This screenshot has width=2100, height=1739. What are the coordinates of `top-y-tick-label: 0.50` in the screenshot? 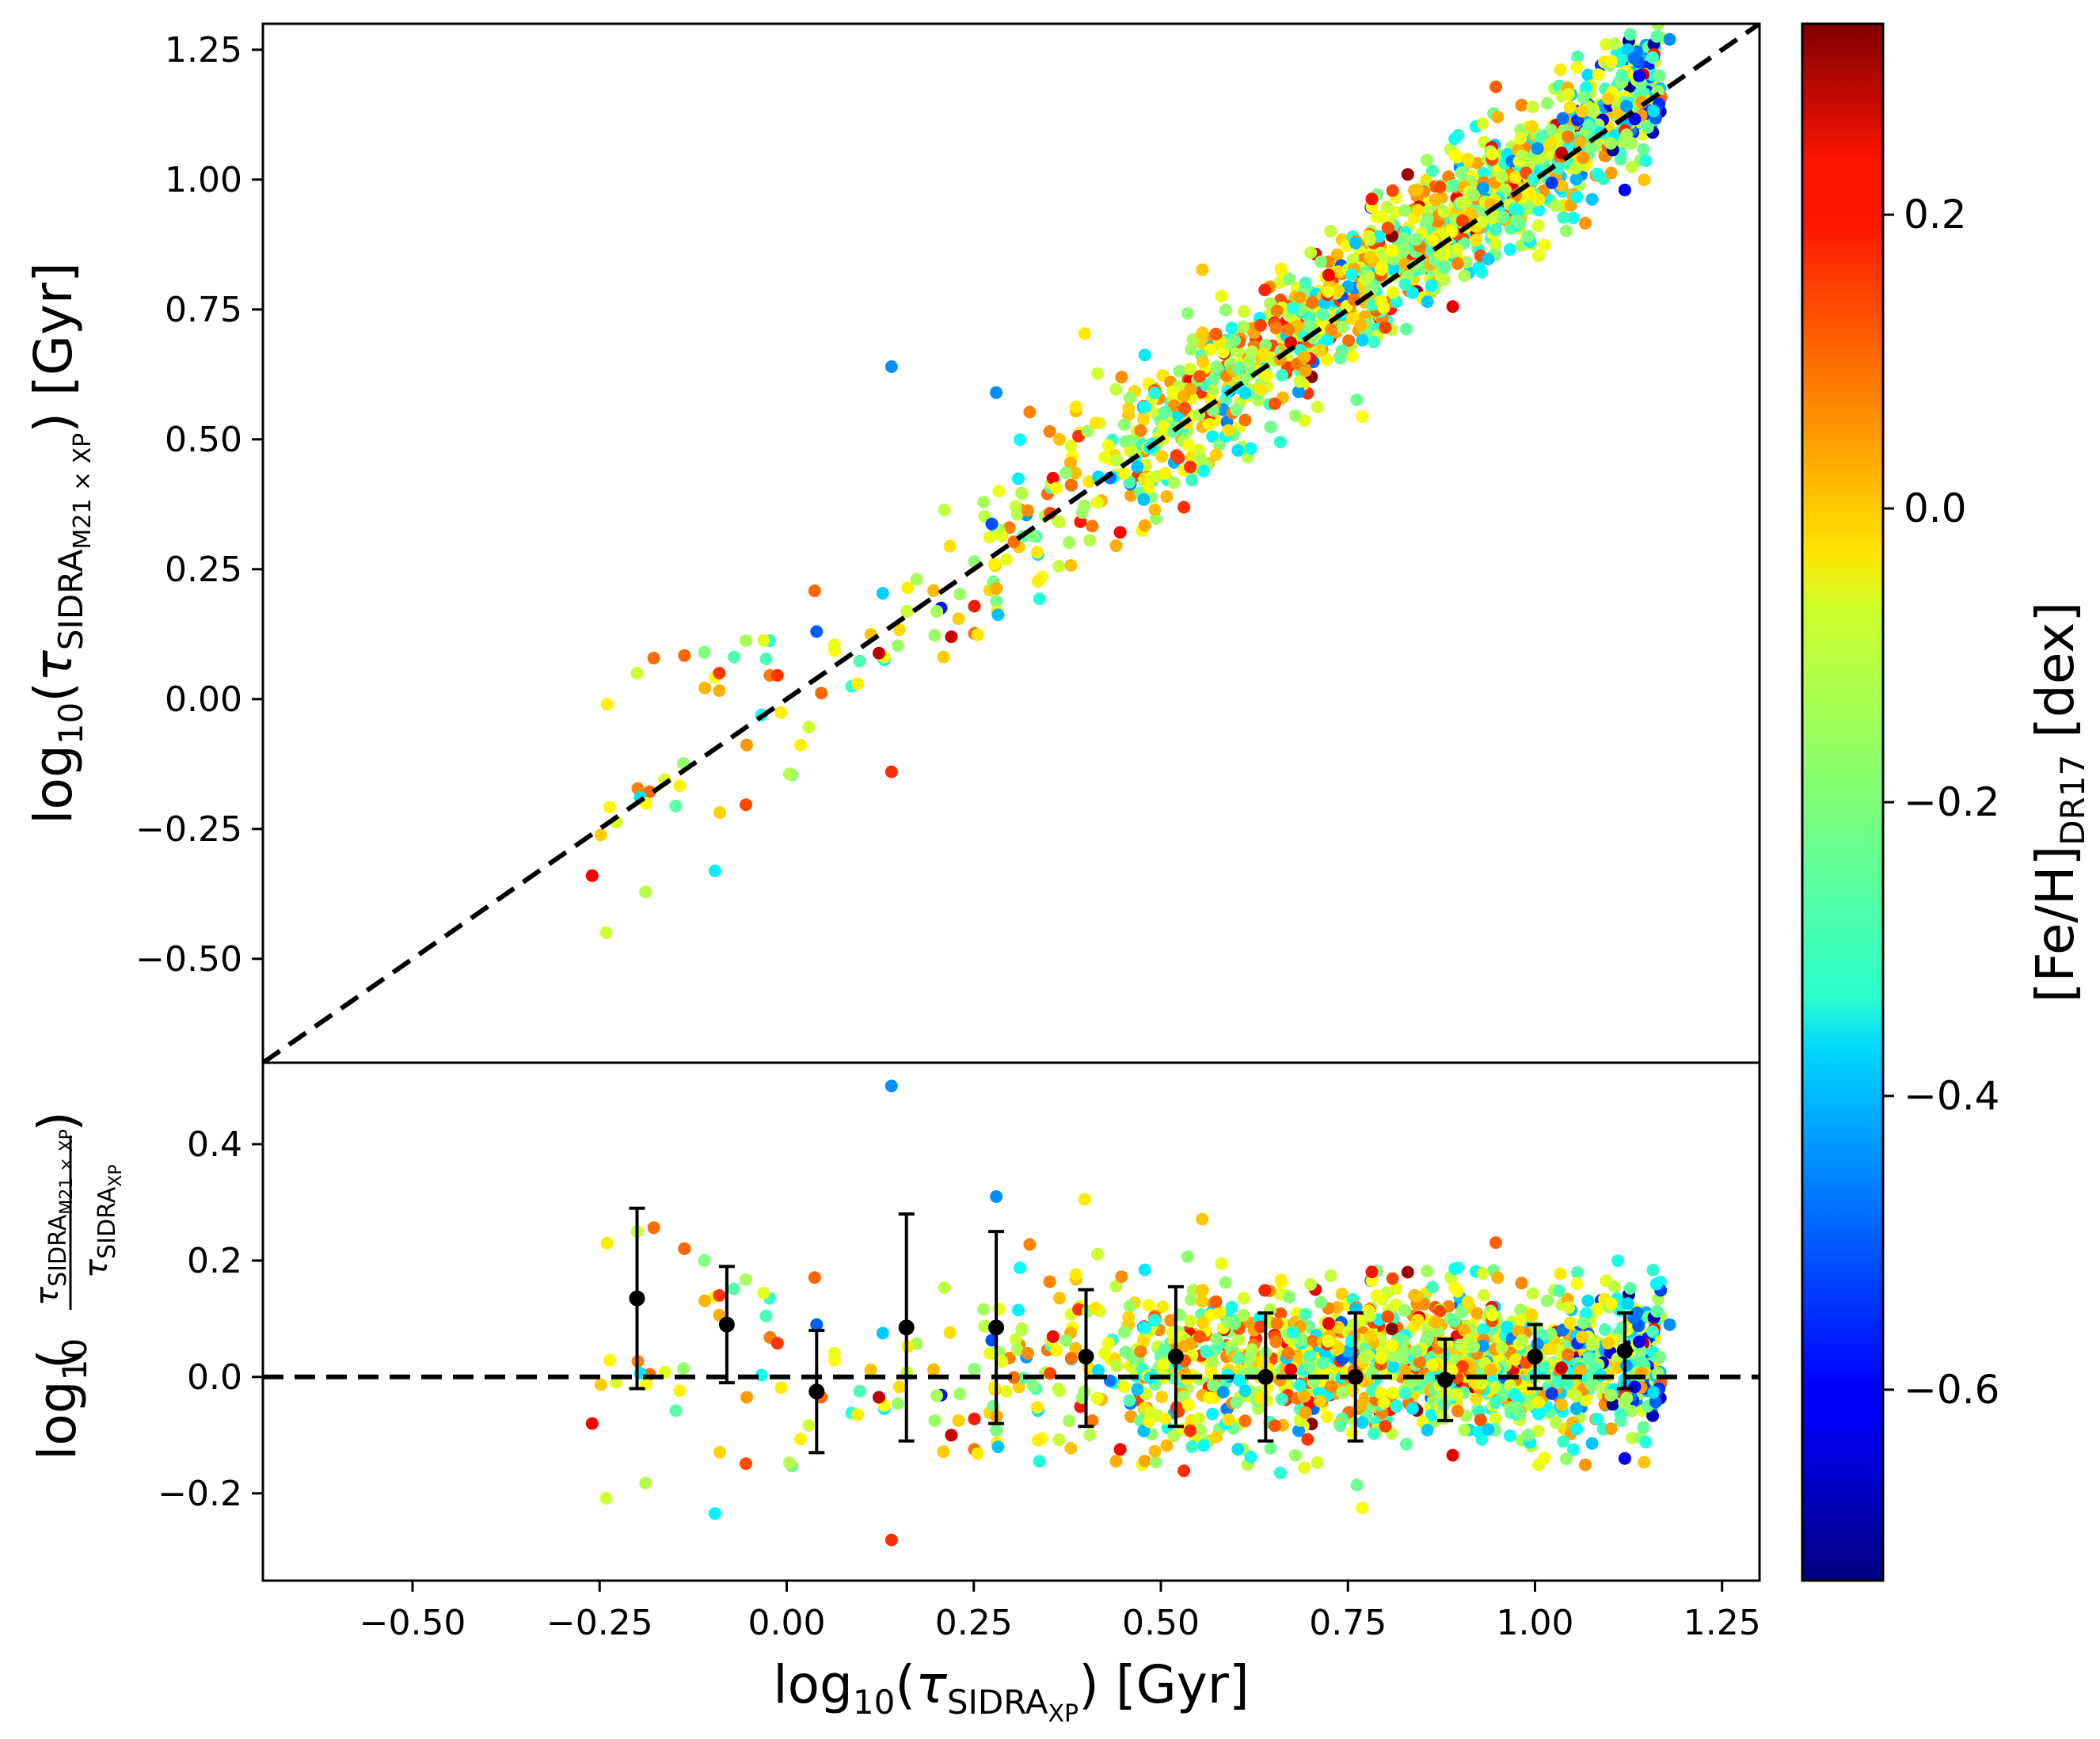 It's located at (203, 440).